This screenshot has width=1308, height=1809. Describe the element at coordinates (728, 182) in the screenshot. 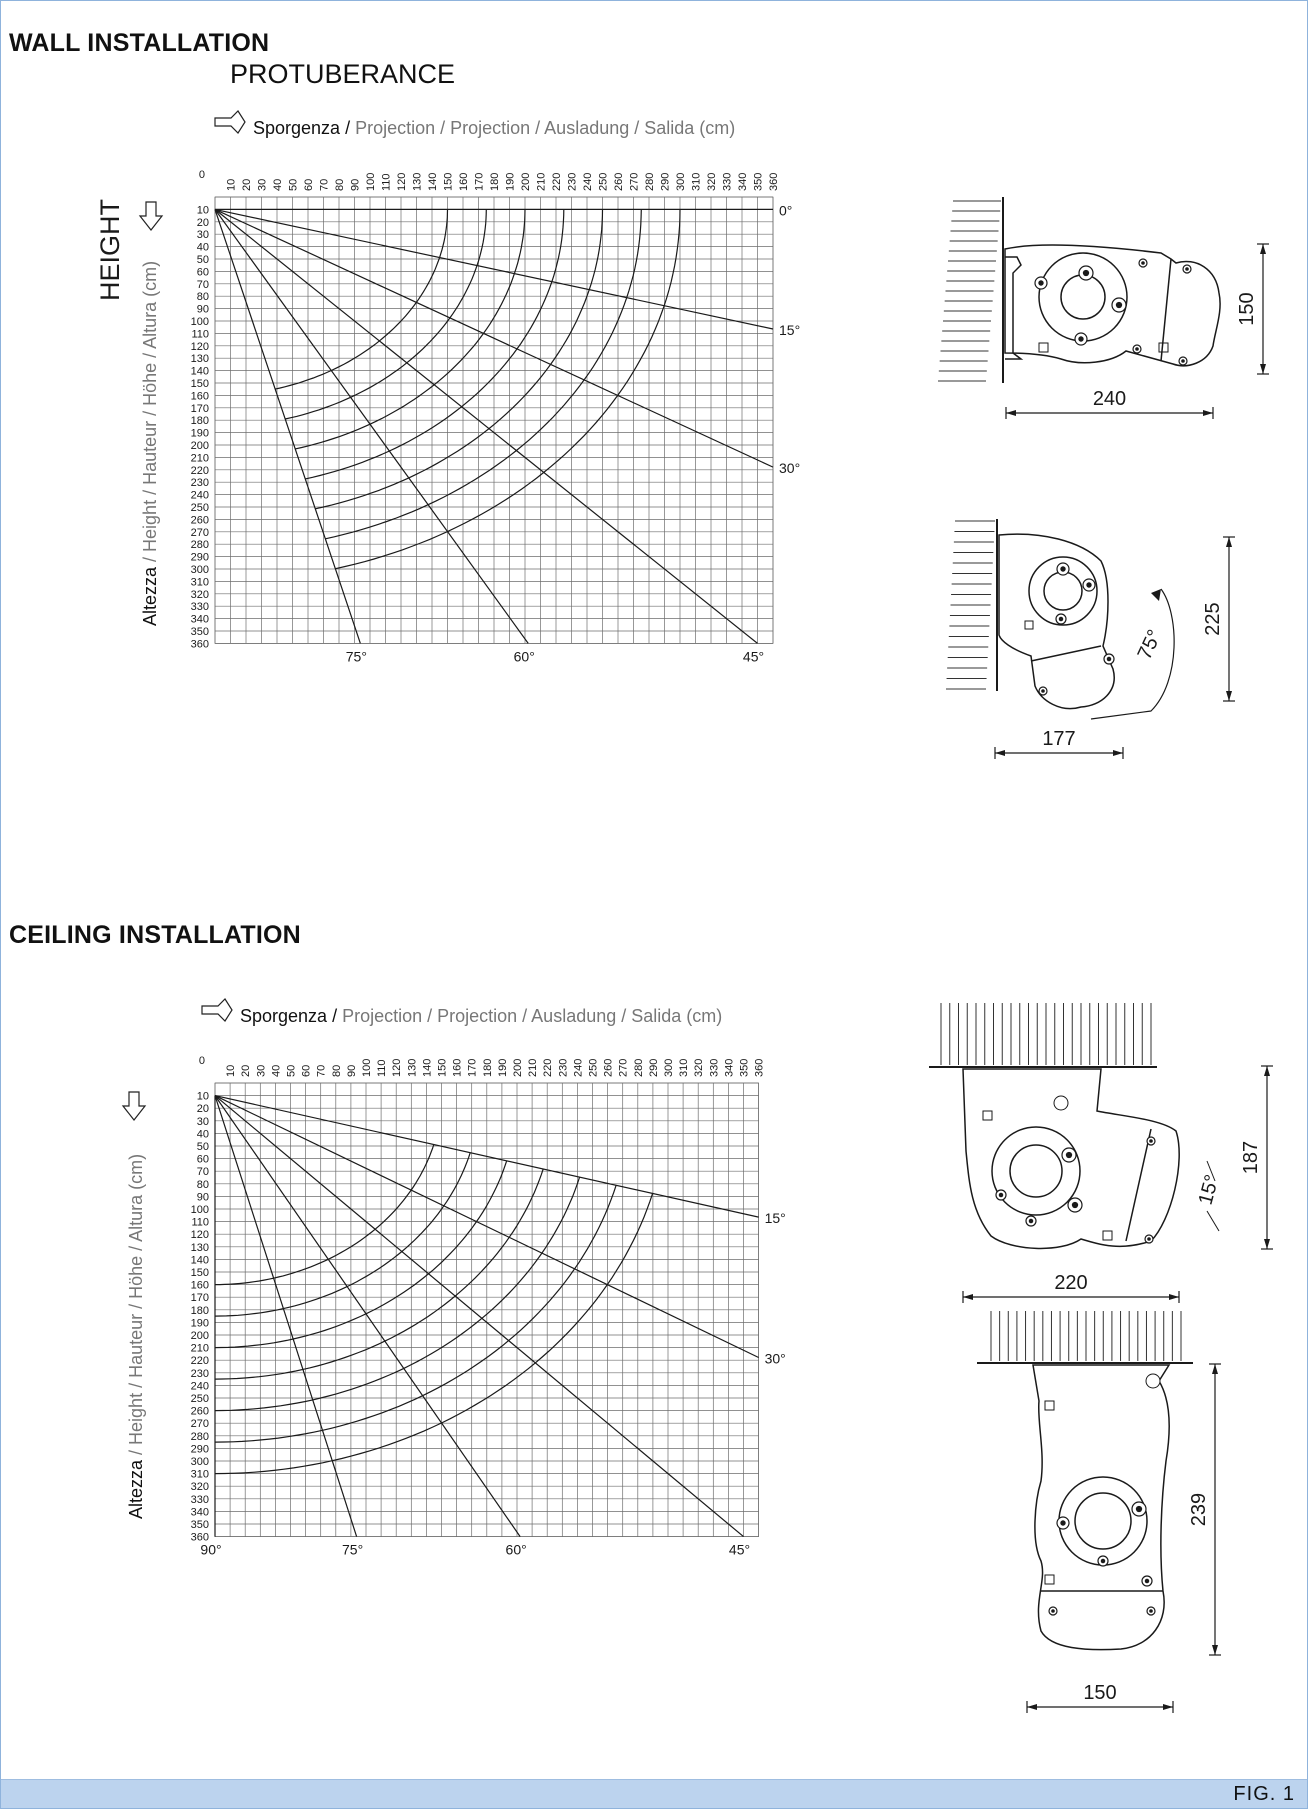

I see `wall-x-tick: 330` at that location.